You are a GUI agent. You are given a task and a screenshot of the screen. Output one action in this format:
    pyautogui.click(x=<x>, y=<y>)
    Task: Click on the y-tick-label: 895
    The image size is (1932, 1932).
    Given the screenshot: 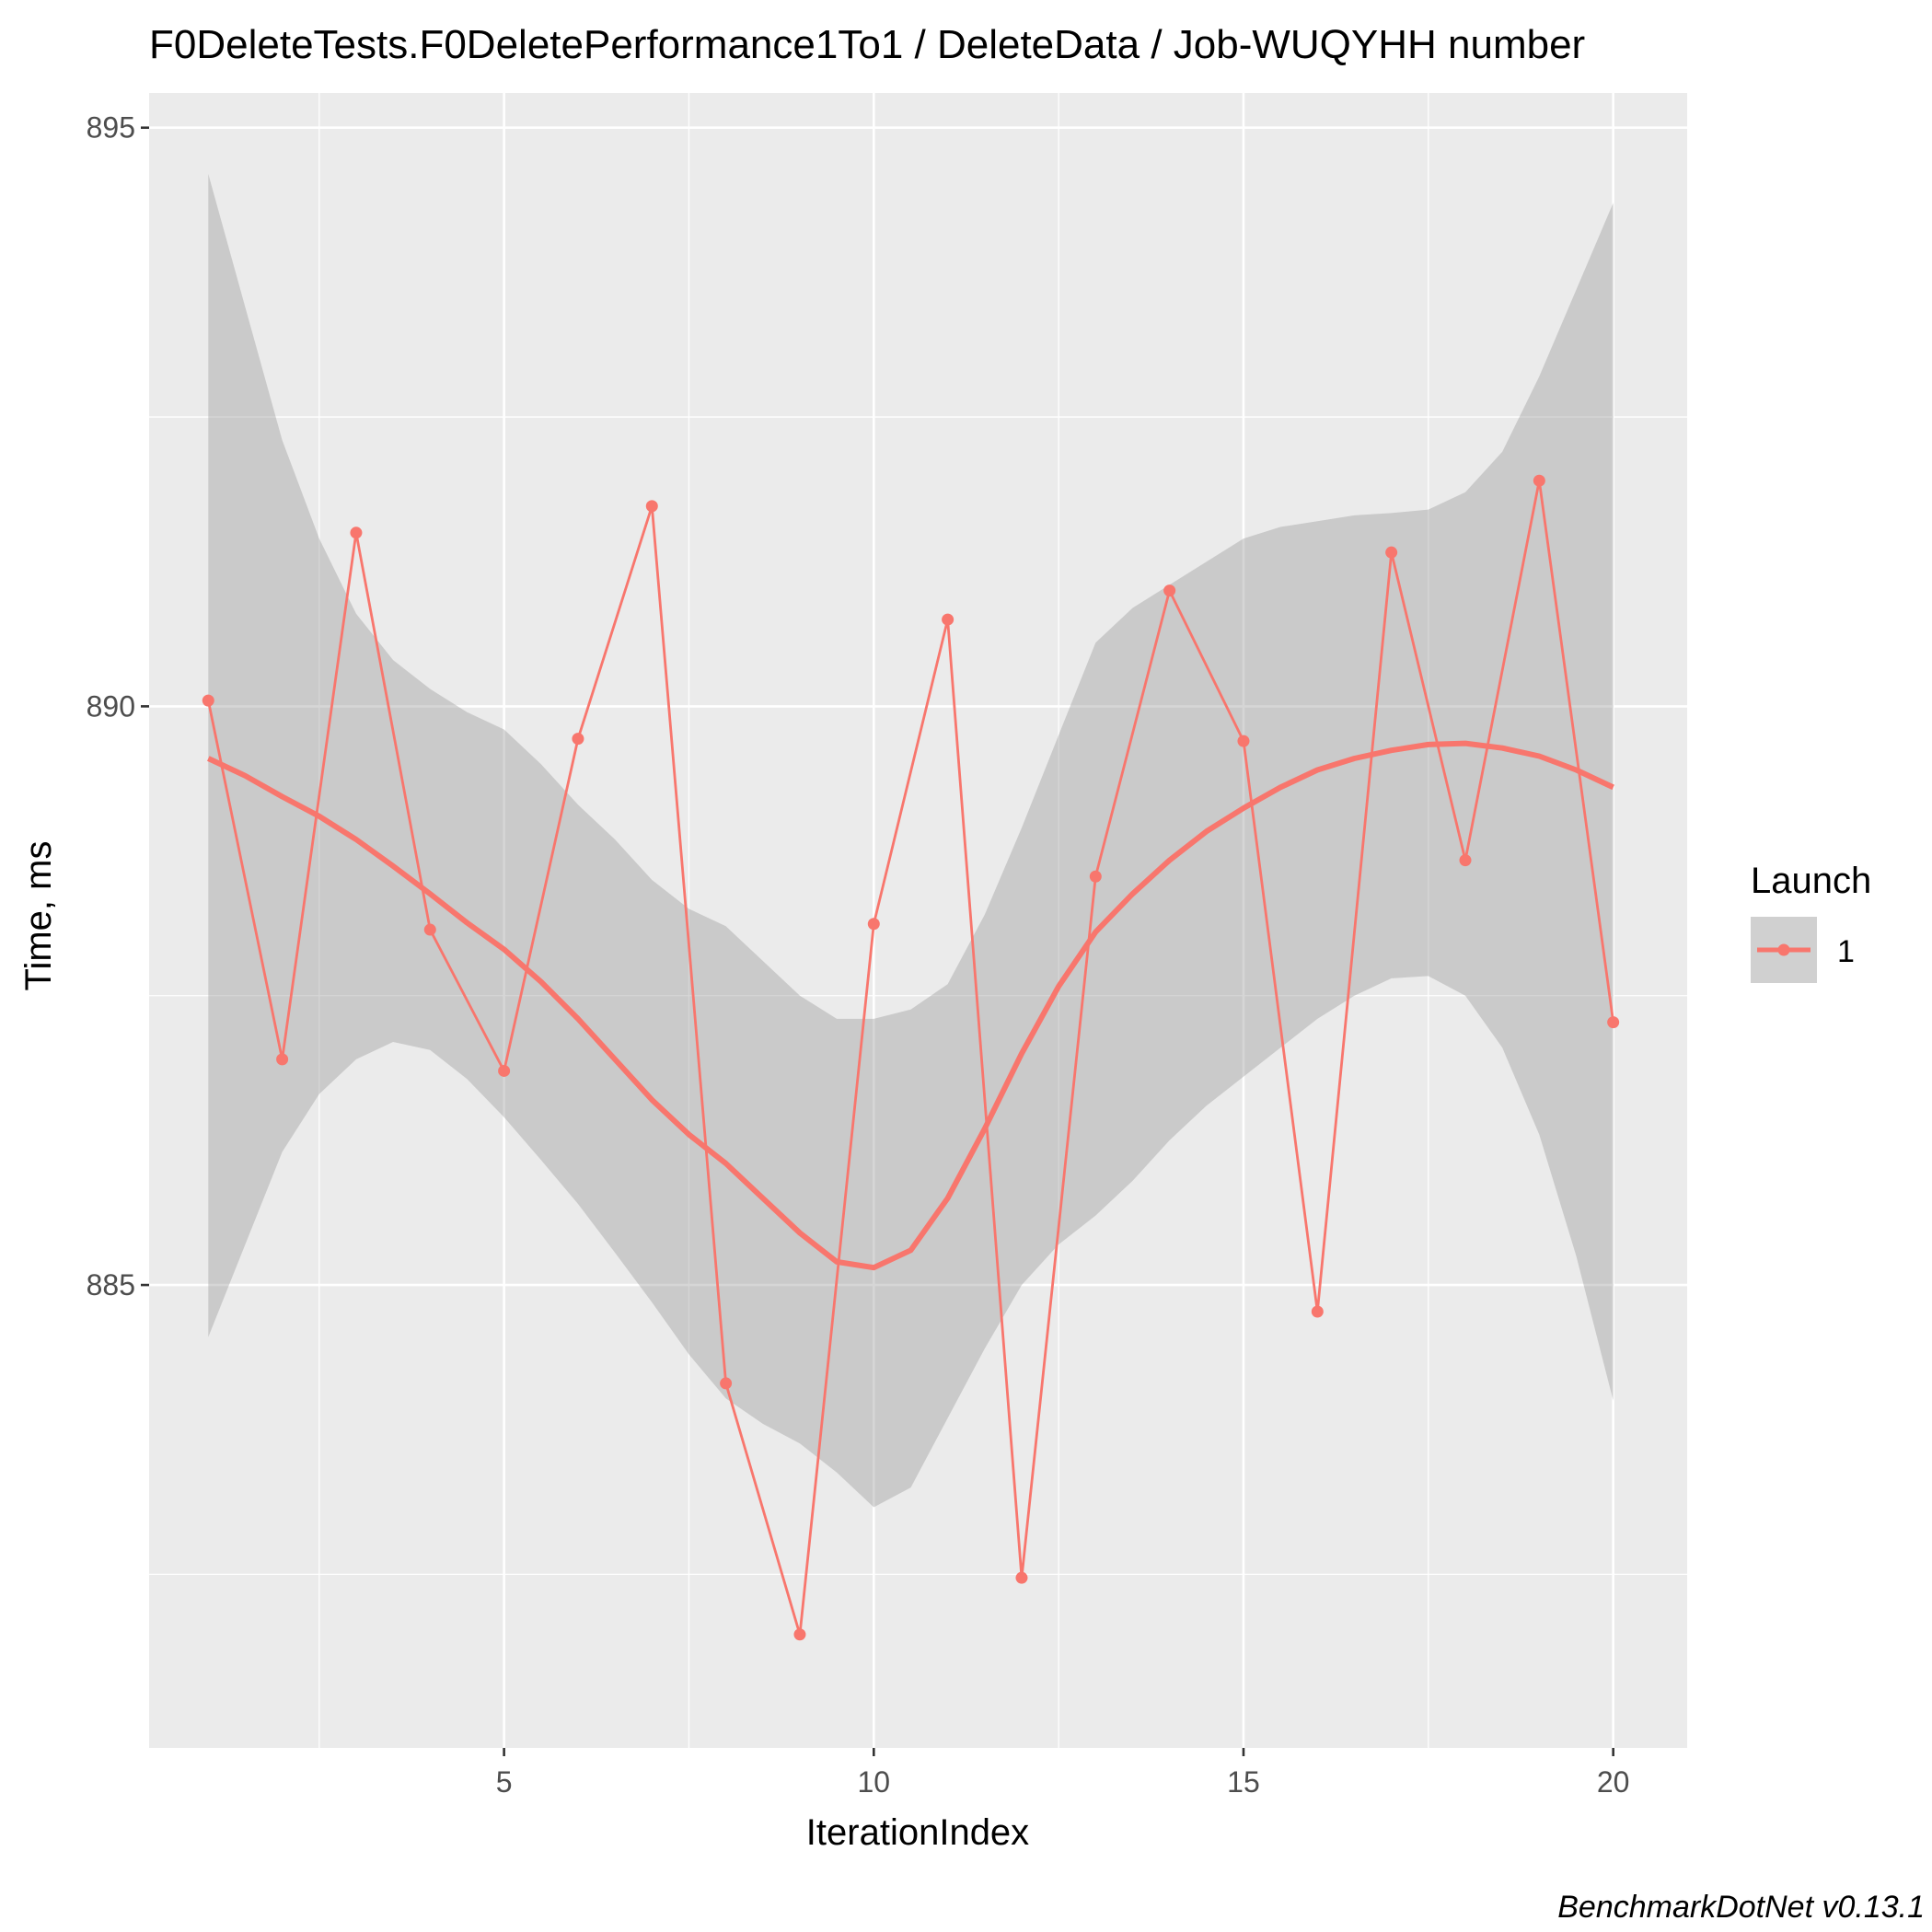 What is the action you would take?
    pyautogui.click(x=111, y=128)
    